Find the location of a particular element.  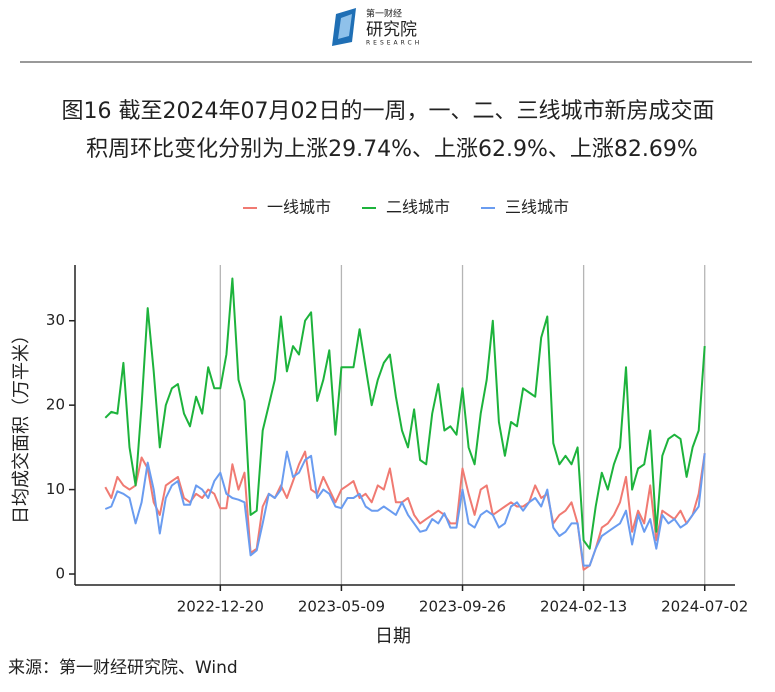

y-tick-label: 20 is located at coordinates (55, 405).